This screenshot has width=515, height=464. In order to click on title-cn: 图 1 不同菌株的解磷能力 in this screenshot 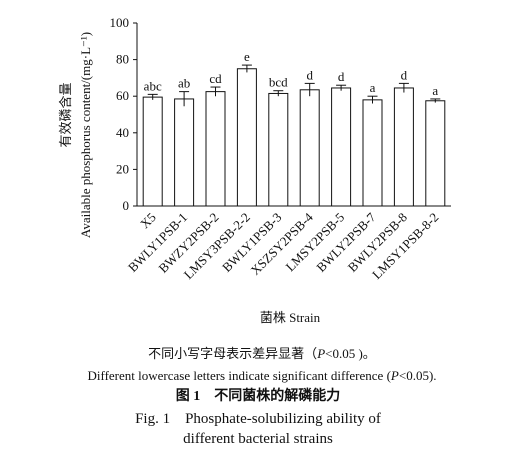, I will do `click(258, 395)`.